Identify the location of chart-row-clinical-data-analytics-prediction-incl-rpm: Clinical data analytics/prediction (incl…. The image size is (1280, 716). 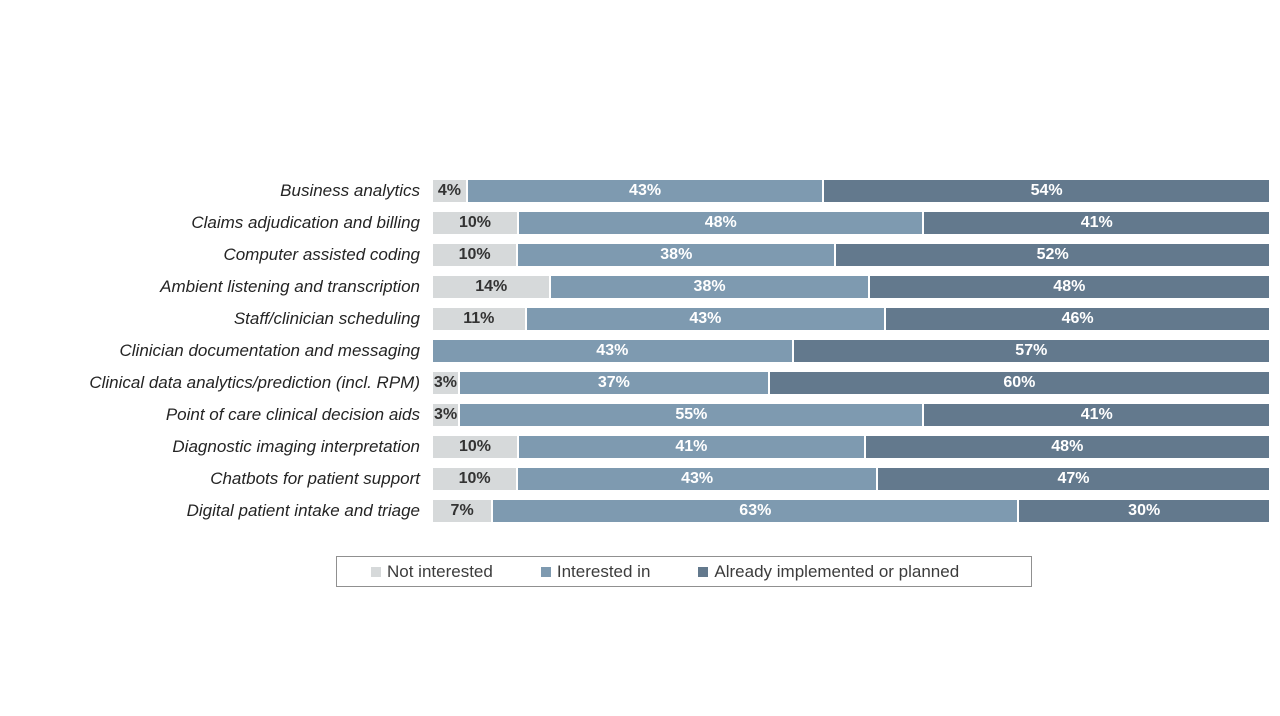
(634, 383).